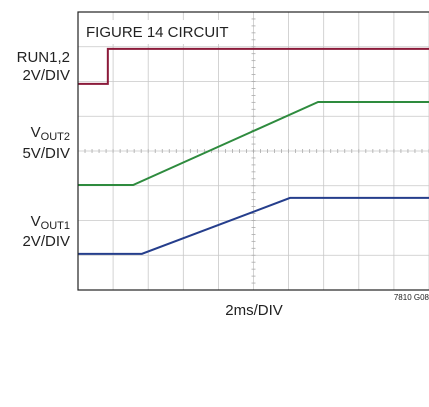 This screenshot has width=429, height=407. Describe the element at coordinates (43, 57) in the screenshot. I see `channel-label: RUN1,2` at that location.